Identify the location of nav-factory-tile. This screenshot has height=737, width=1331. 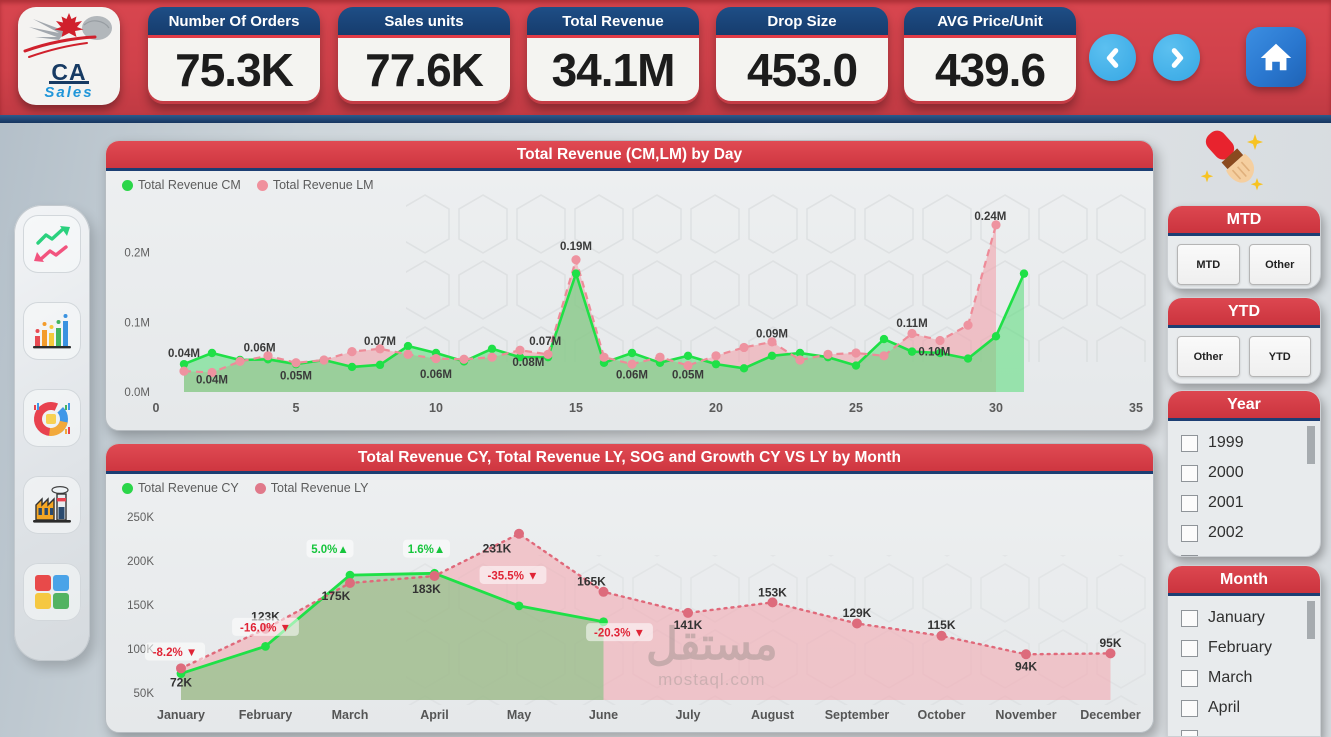
(52, 505).